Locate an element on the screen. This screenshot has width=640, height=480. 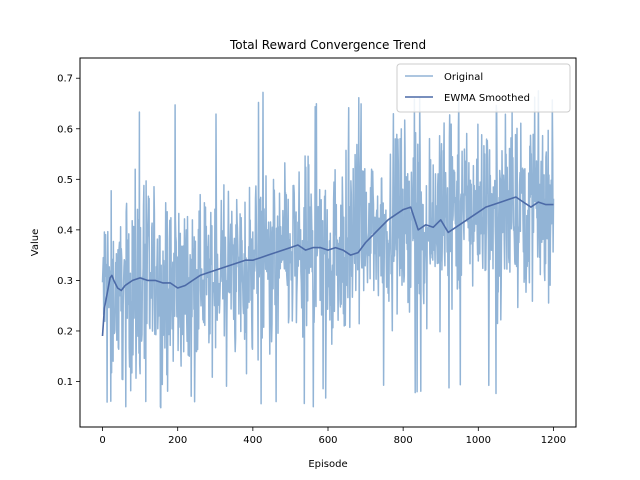
x-axis-ticks: 0 200 400 600 800 1000 1200 is located at coordinates (332, 436).